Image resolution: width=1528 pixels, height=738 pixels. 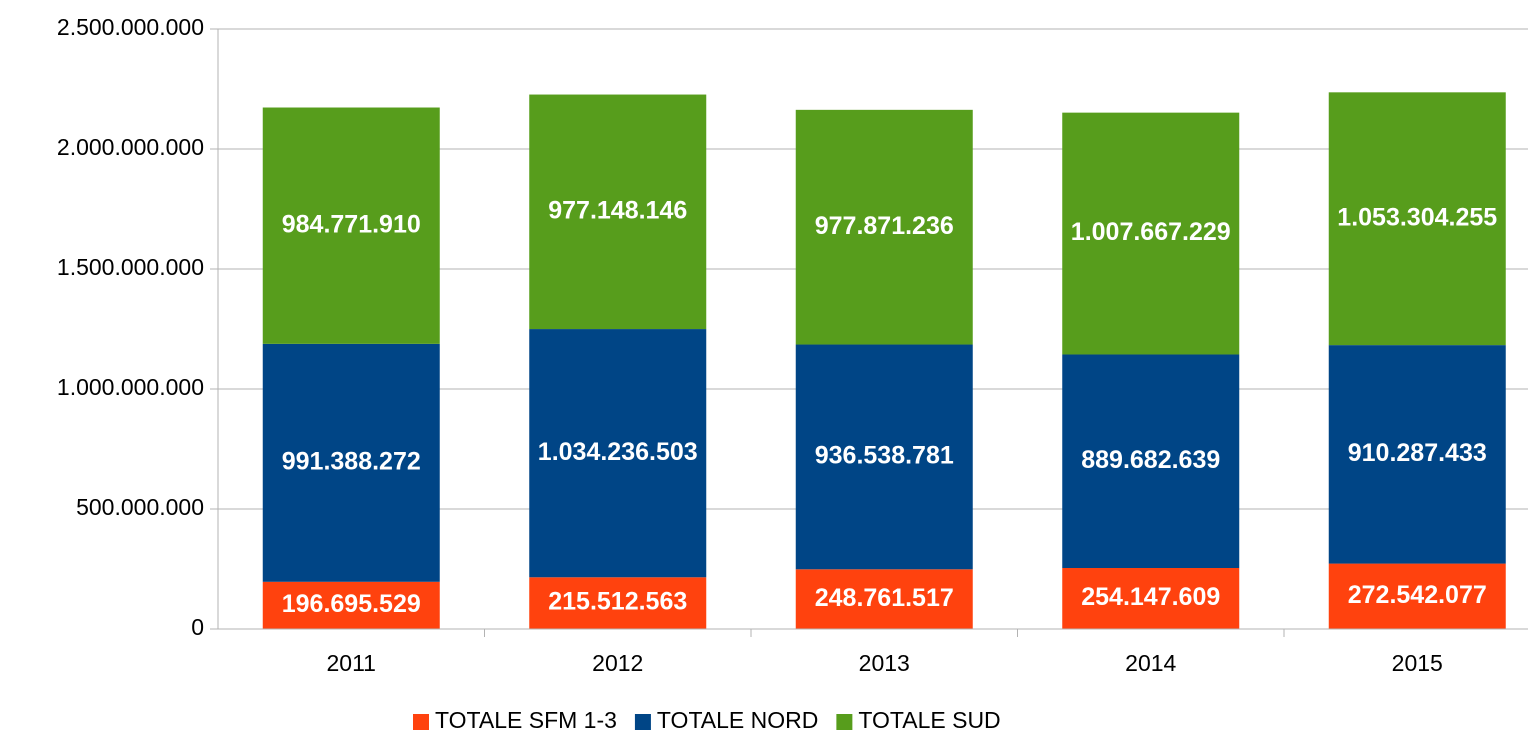 I want to click on data-label: 272.542.077, so click(x=1417, y=595).